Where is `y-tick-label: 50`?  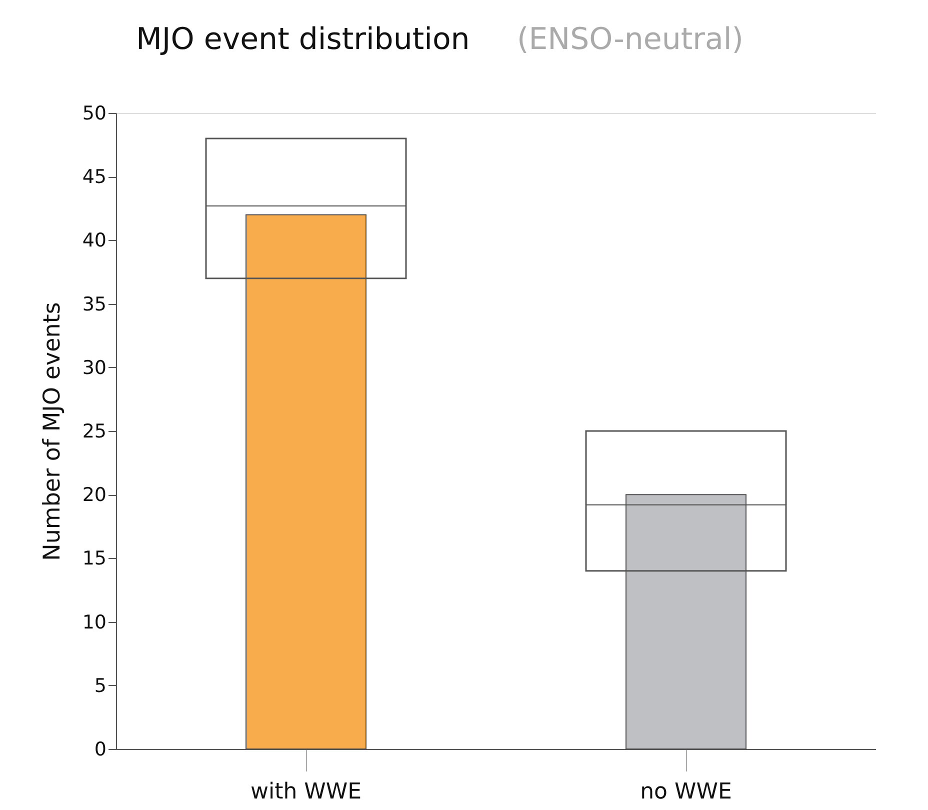
y-tick-label: 50 is located at coordinates (94, 113).